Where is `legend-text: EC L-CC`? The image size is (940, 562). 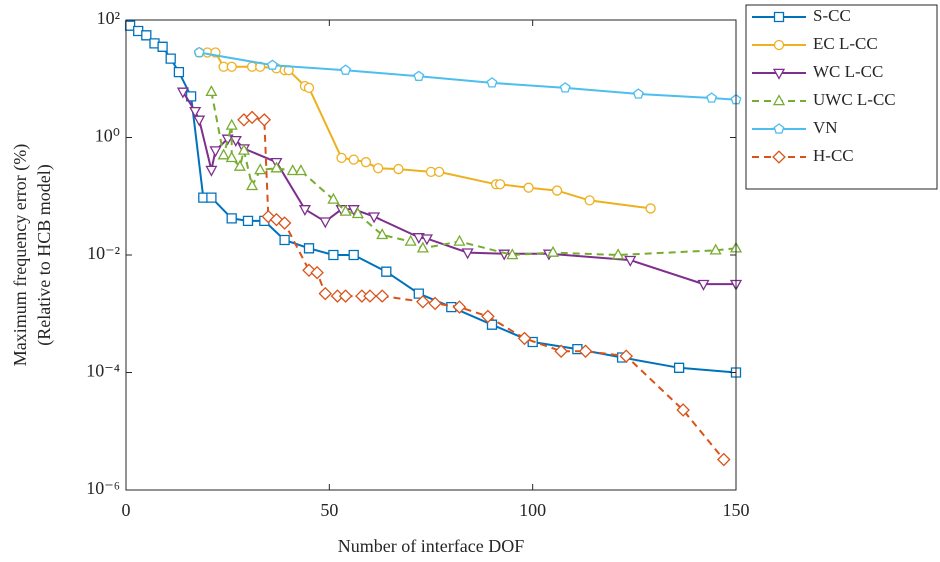
legend-text: EC L-CC is located at coordinates (845, 43).